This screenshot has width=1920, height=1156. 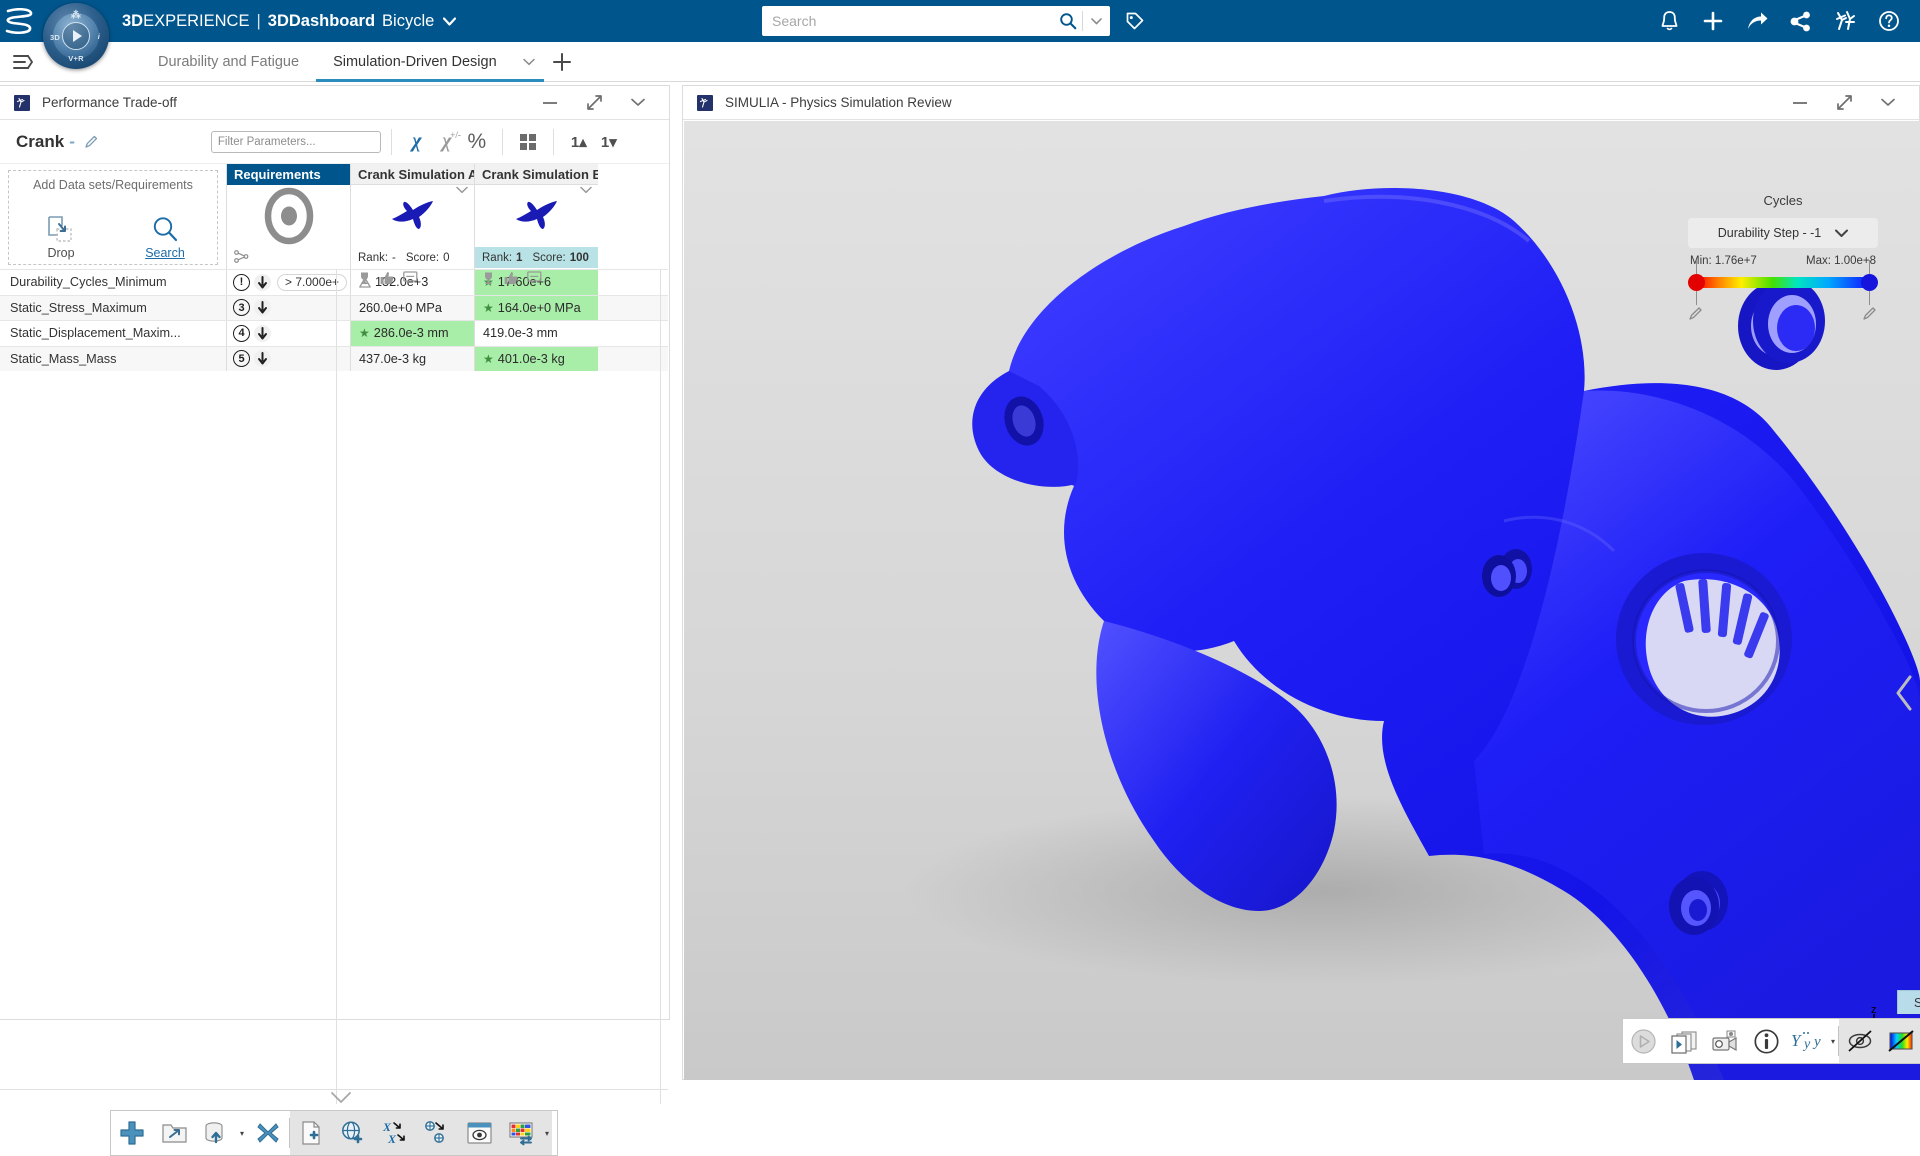 What do you see at coordinates (417, 141) in the screenshot?
I see `chi-variable-button: χ` at bounding box center [417, 141].